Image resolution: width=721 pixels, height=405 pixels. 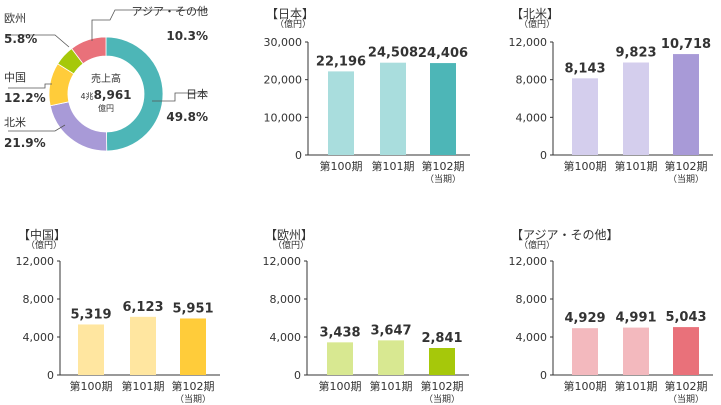 I want to click on slice-pct-europe: 5.8%, so click(x=20, y=39).